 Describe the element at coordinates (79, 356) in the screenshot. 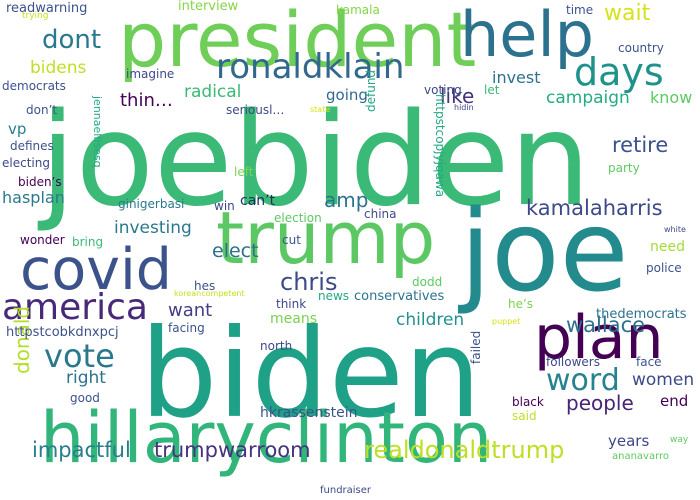

I see `word-vote: vote` at that location.